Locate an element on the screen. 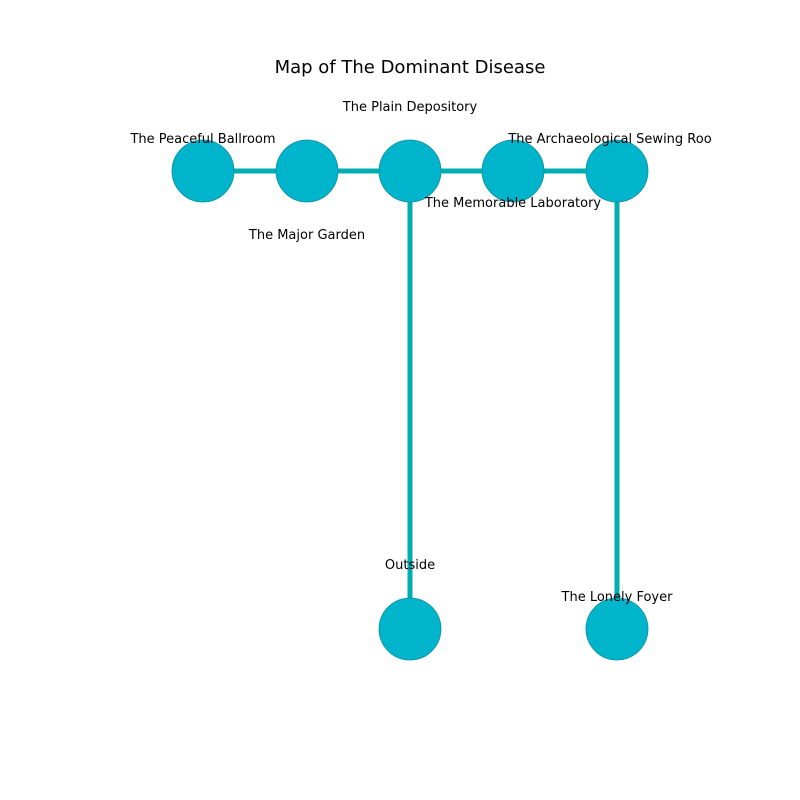 The image size is (800, 800). room-label-the-peaceful-ballroom: The Peaceful Ballroom is located at coordinates (202, 139).